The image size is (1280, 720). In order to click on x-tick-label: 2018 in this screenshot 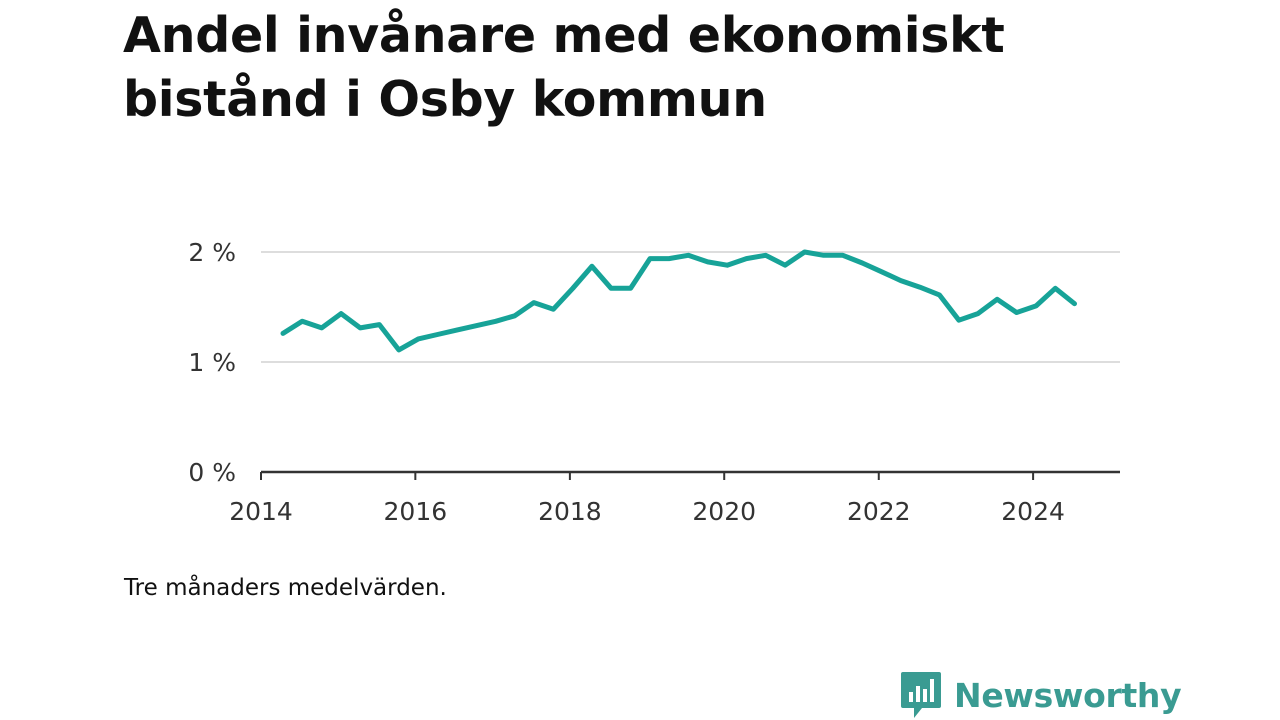, I will do `click(570, 511)`.